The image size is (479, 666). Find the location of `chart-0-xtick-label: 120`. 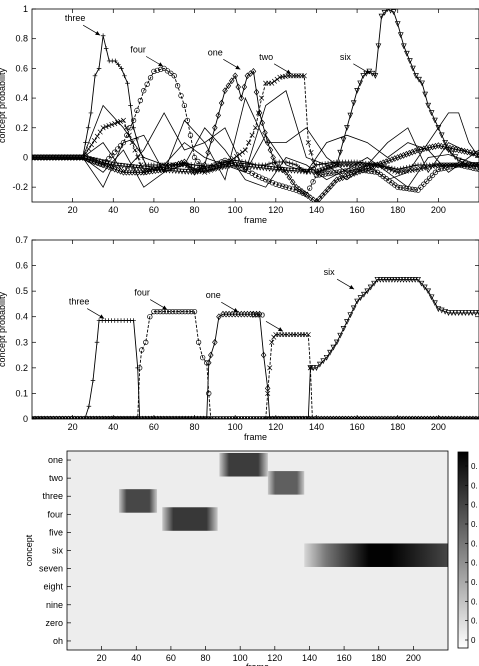

chart-0-xtick-label: 120 is located at coordinates (275, 210).